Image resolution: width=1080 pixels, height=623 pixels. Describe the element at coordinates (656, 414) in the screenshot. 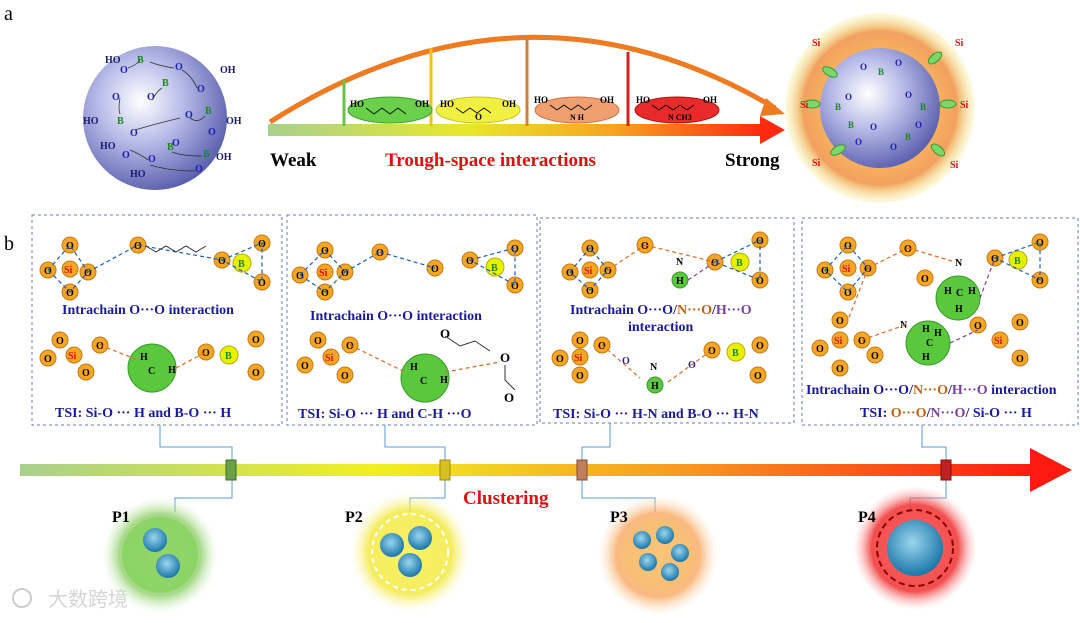

I see `panel-3-tsi: TSI: Si-O ··· H-N and B-O ··· H-N` at that location.